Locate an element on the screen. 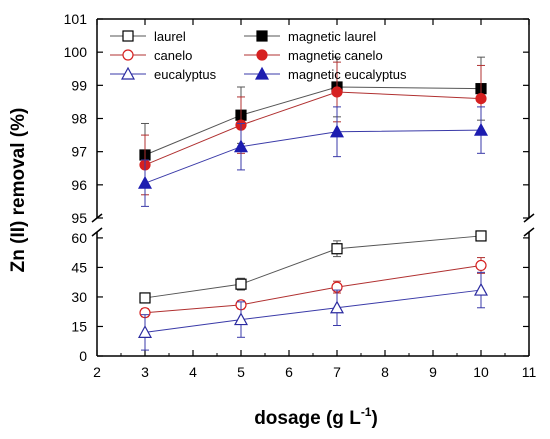 The height and width of the screenshot is (439, 550). x-tick-label: 7 is located at coordinates (337, 372).